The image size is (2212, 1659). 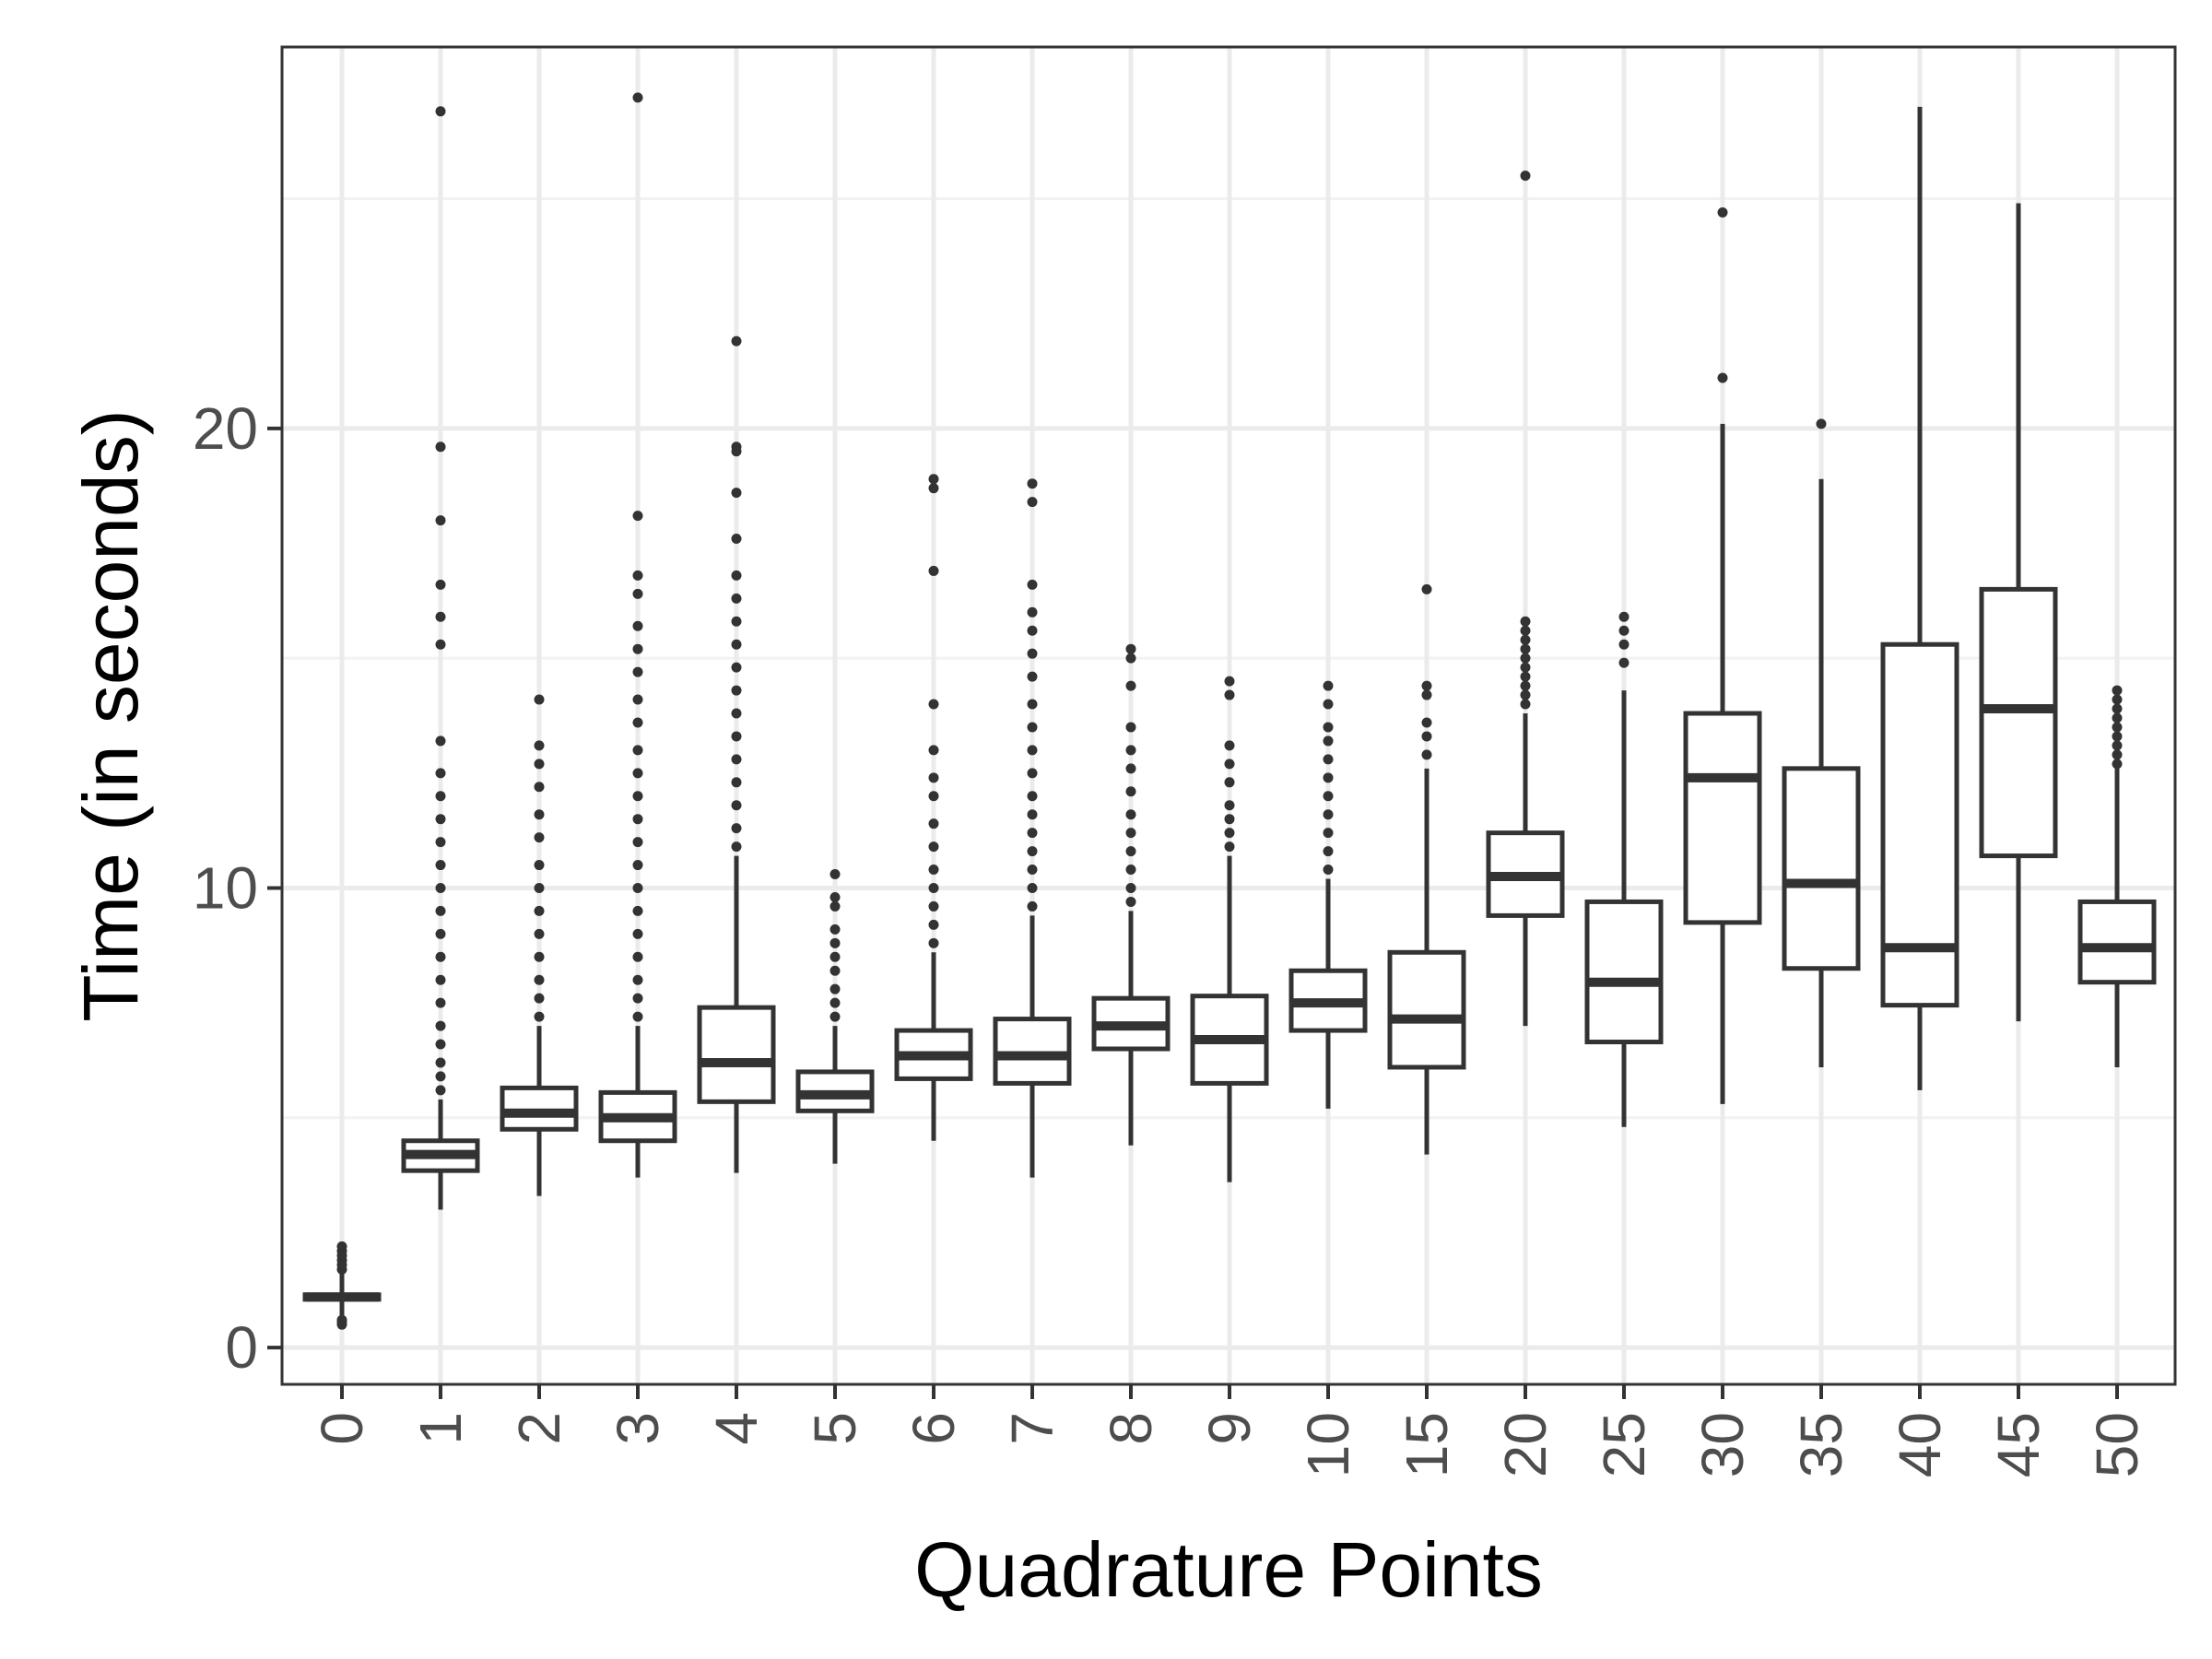 I want to click on x-tick-label: 9, so click(x=1229, y=1428).